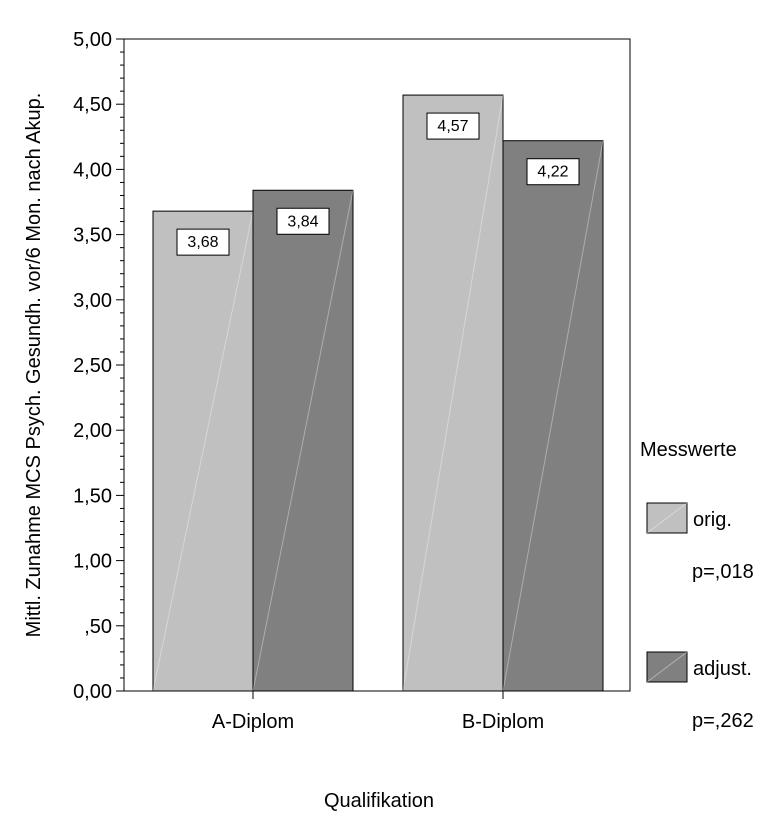 The height and width of the screenshot is (817, 776). Describe the element at coordinates (98, 627) in the screenshot. I see `y-tick-label: ,50` at that location.